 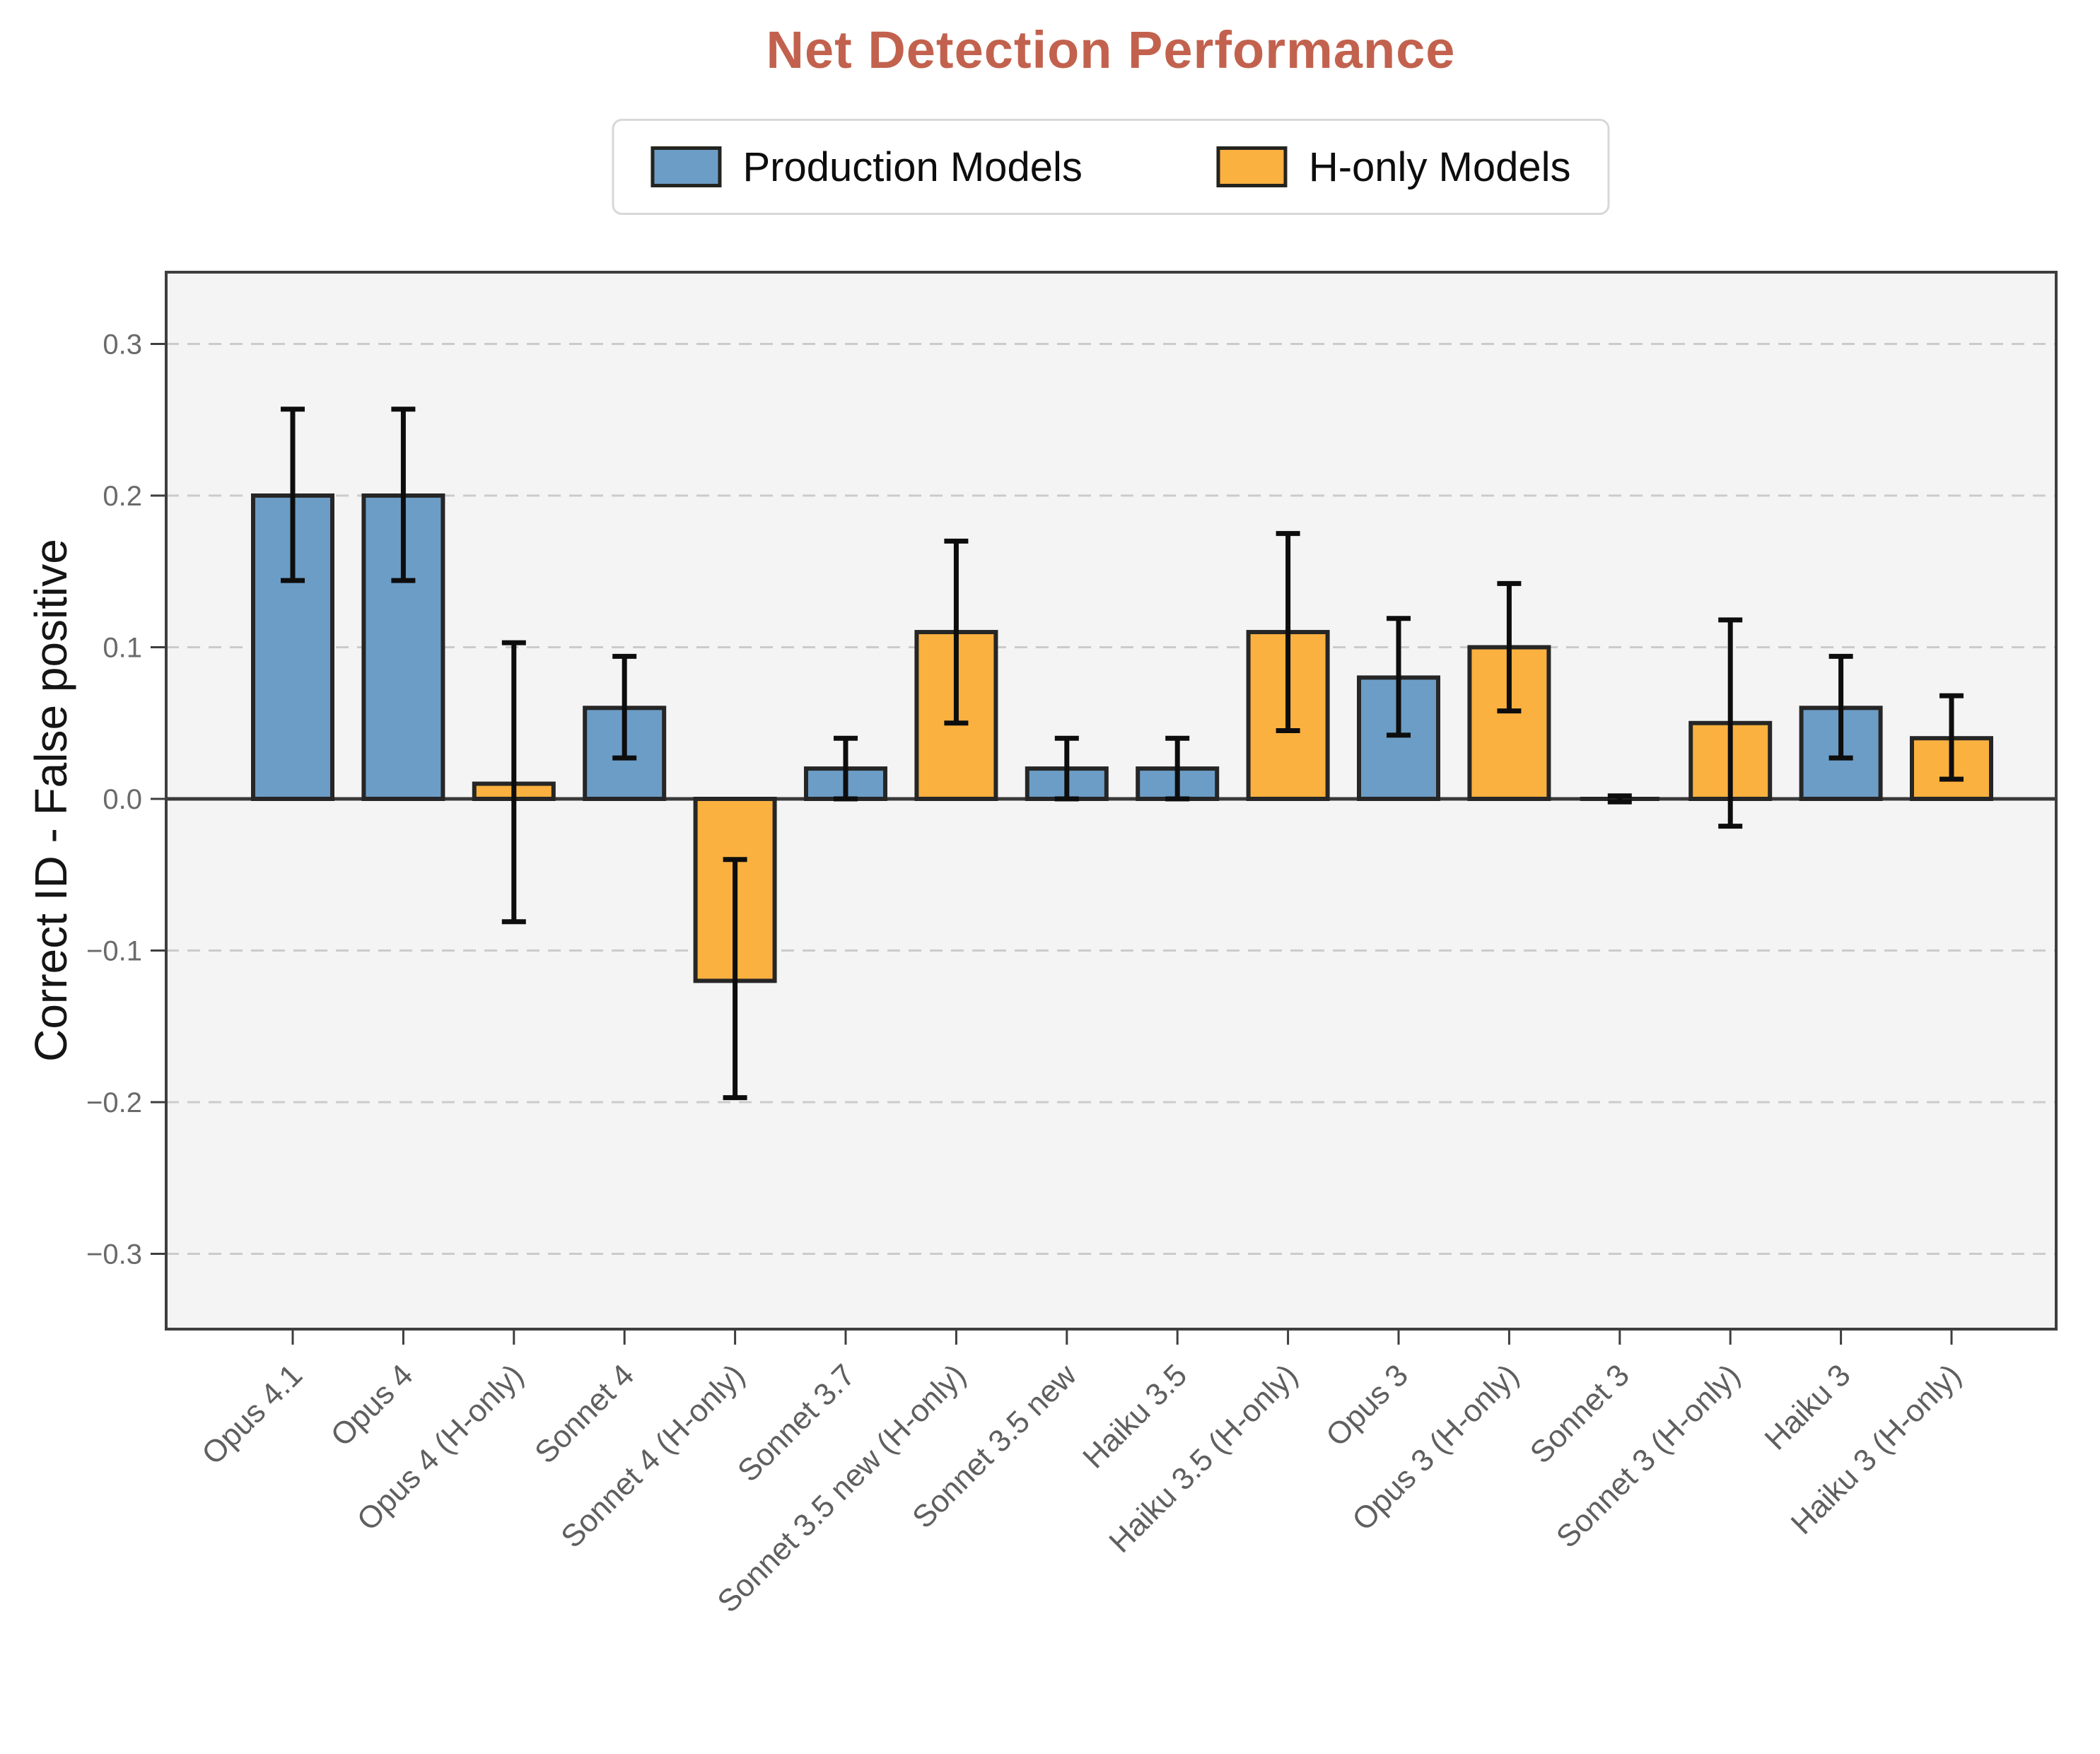 What do you see at coordinates (252, 1414) in the screenshot?
I see `x-tick-label: Opus 4.1` at bounding box center [252, 1414].